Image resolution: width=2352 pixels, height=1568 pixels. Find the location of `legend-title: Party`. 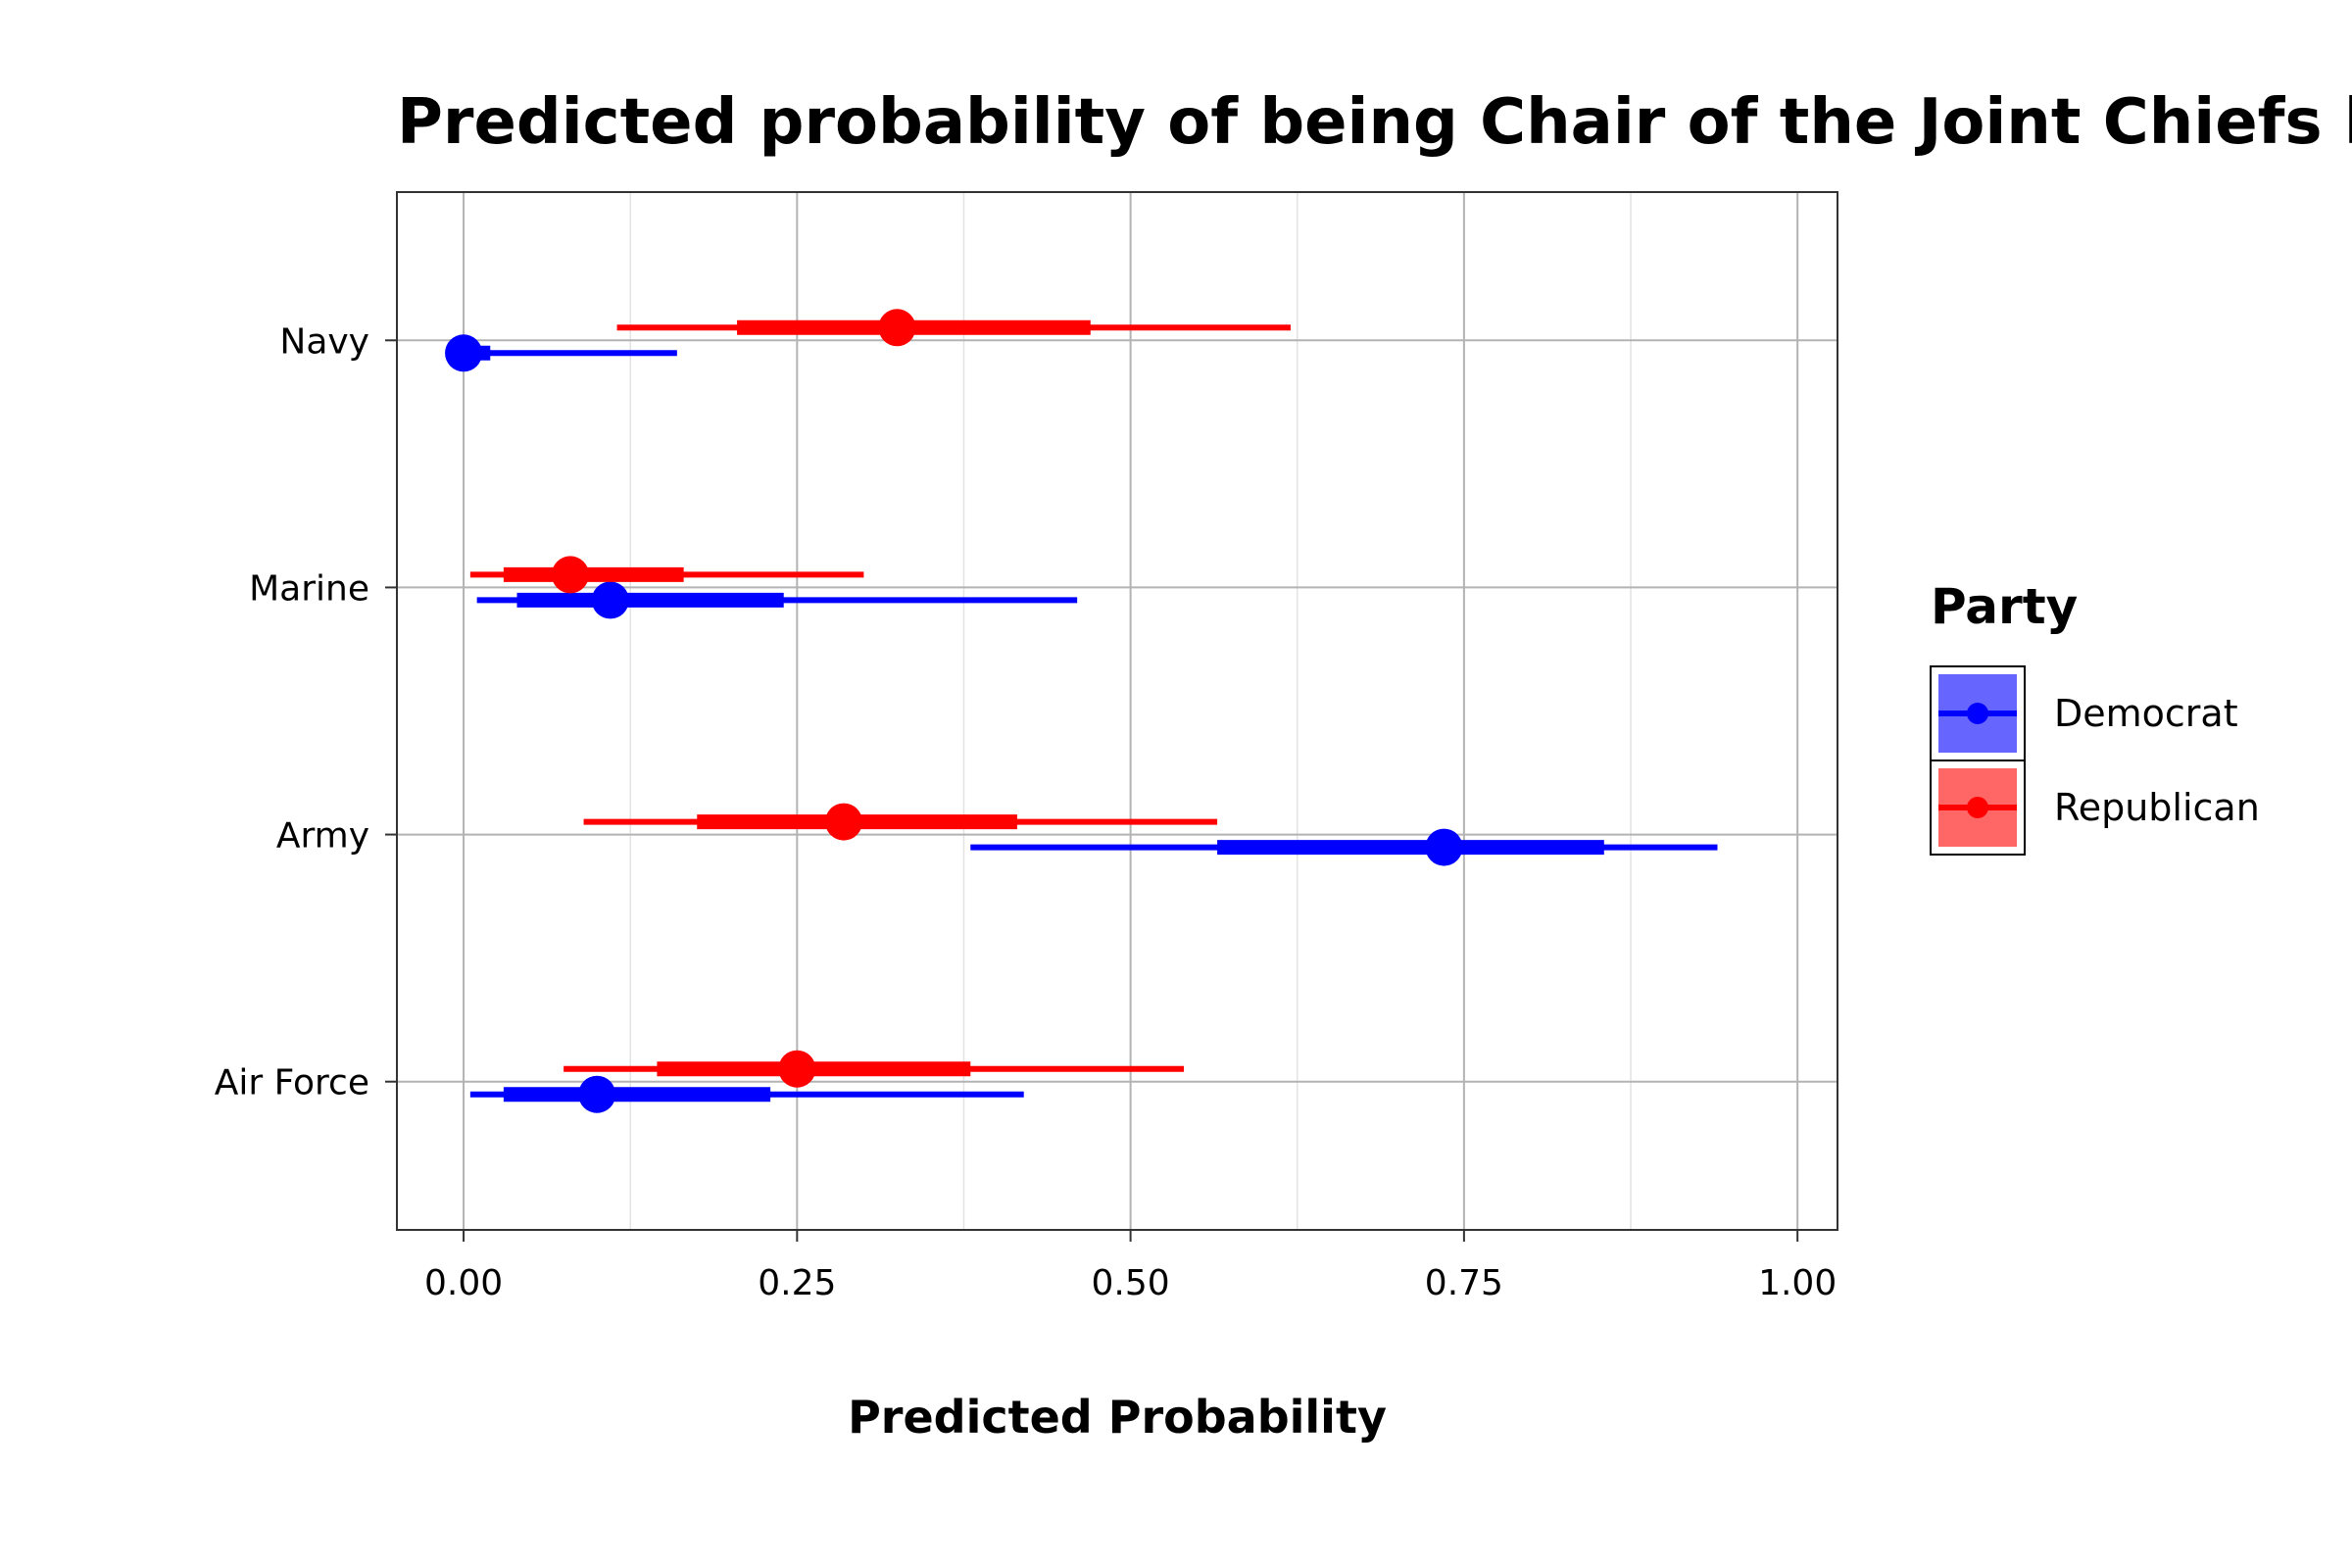

legend-title: Party is located at coordinates (2004, 606).